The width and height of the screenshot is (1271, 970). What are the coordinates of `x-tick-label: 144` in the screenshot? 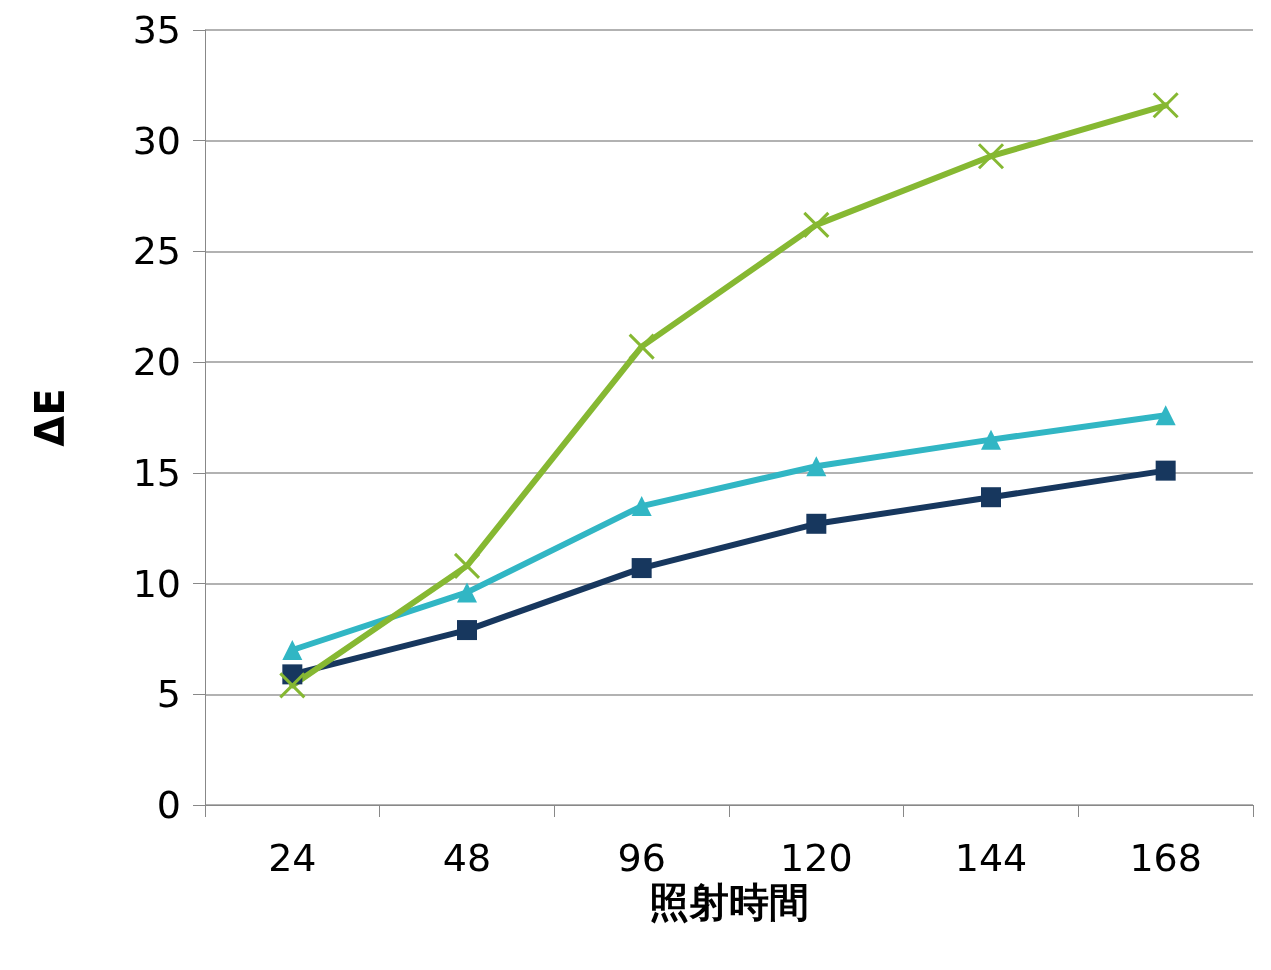 It's located at (991, 858).